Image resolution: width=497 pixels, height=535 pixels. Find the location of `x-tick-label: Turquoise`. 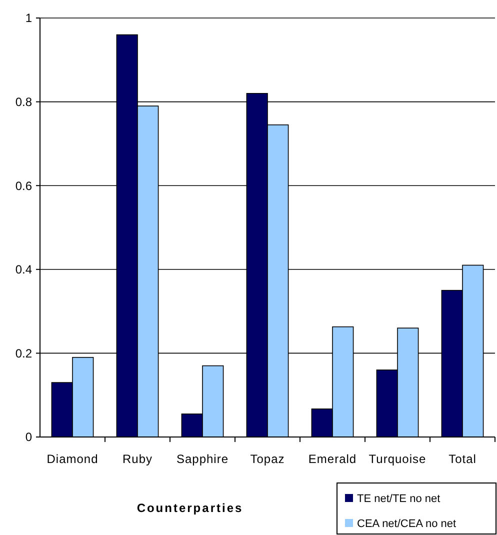

x-tick-label: Turquoise is located at coordinates (397, 459).